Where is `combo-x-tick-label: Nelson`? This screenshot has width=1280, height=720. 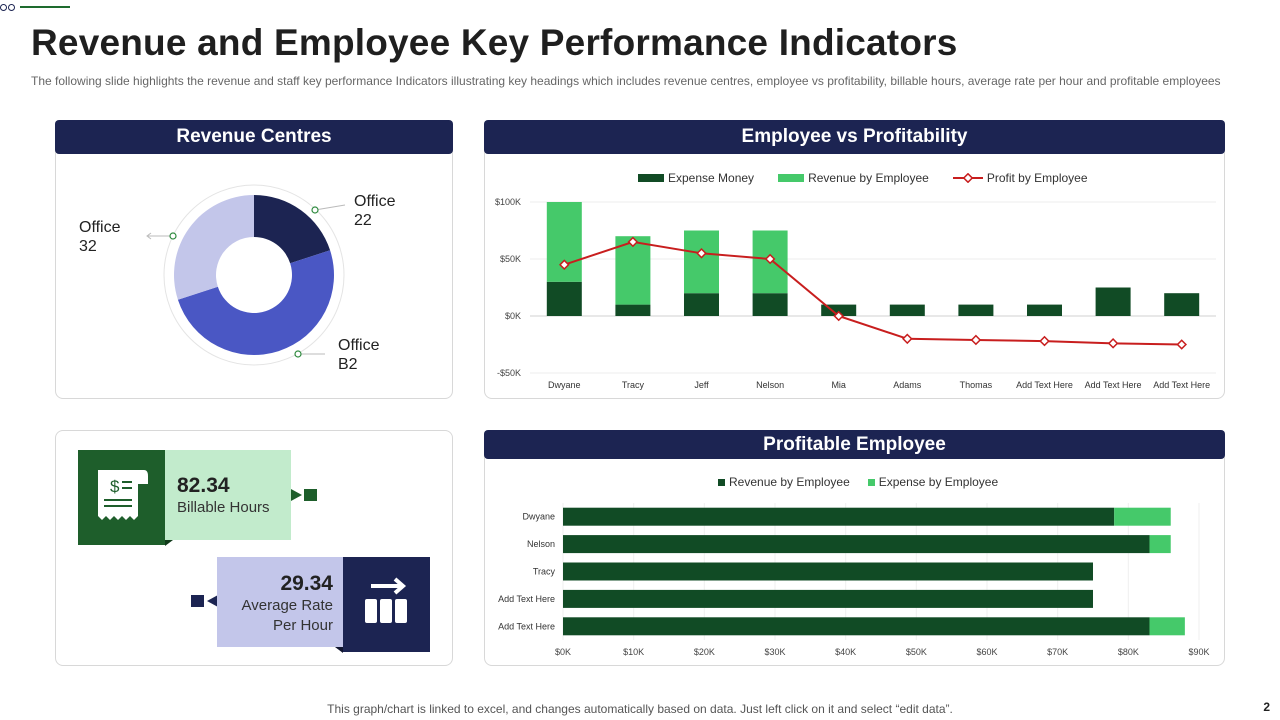
combo-x-tick-label: Nelson is located at coordinates (770, 385).